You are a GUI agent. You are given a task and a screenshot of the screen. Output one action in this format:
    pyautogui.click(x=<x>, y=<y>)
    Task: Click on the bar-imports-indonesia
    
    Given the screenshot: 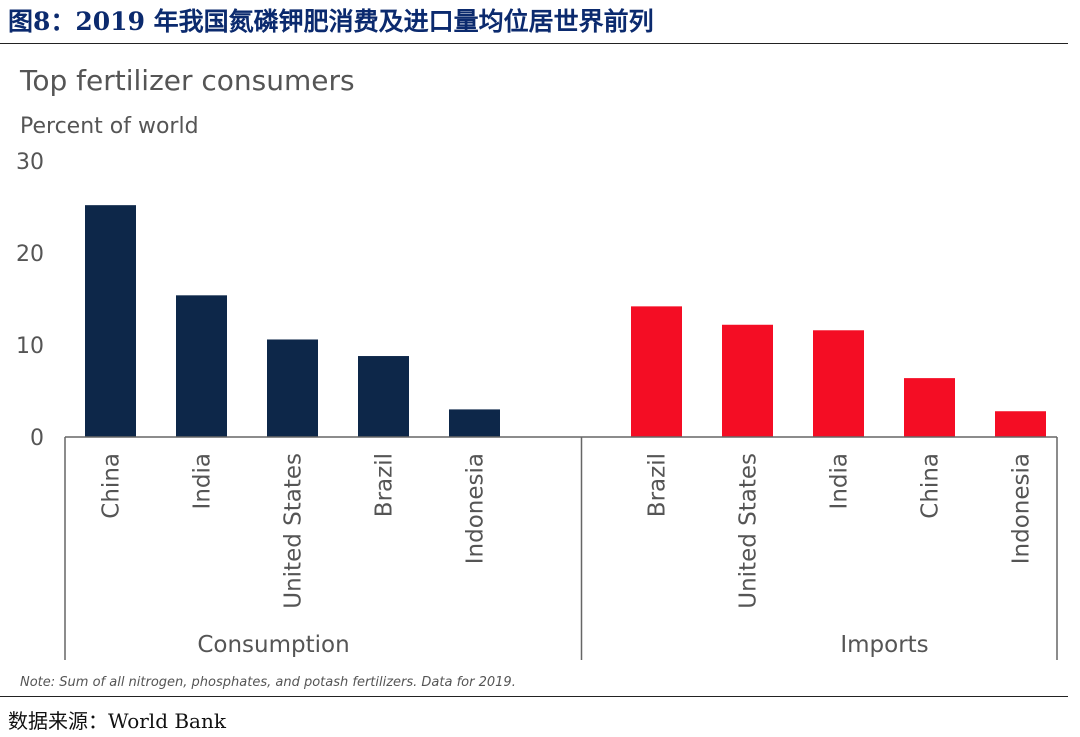 What is the action you would take?
    pyautogui.click(x=1020, y=424)
    